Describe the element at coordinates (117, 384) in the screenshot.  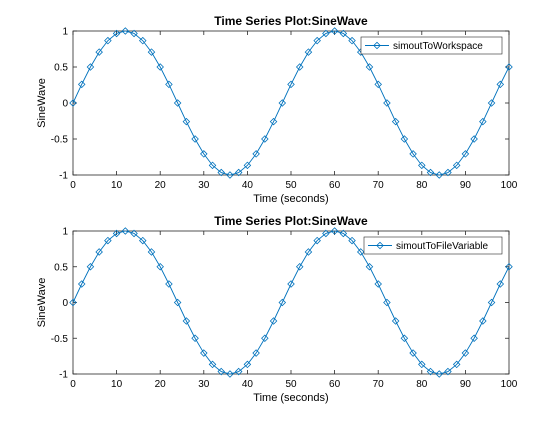
I see `x-tick-label: 10` at that location.